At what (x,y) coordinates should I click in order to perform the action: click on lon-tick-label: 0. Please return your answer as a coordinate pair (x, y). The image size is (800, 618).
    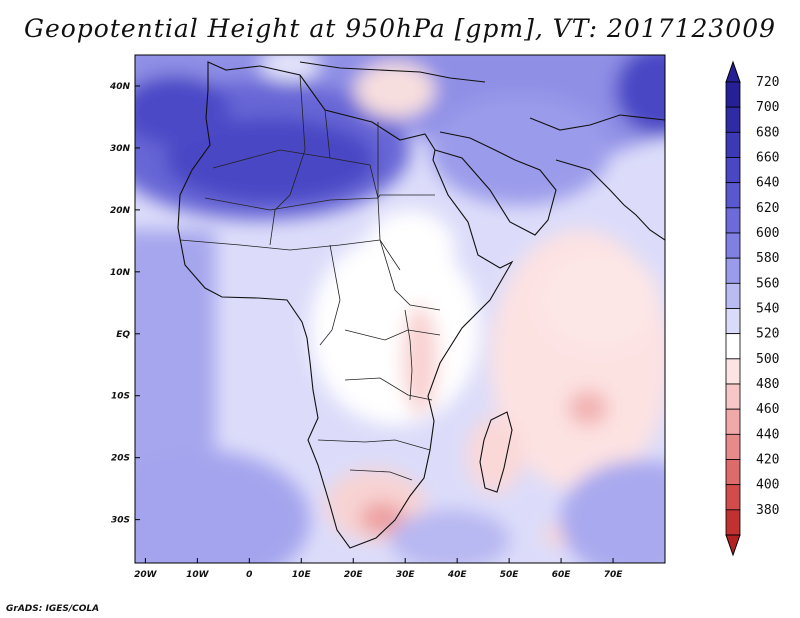
    Looking at the image, I should click on (249, 575).